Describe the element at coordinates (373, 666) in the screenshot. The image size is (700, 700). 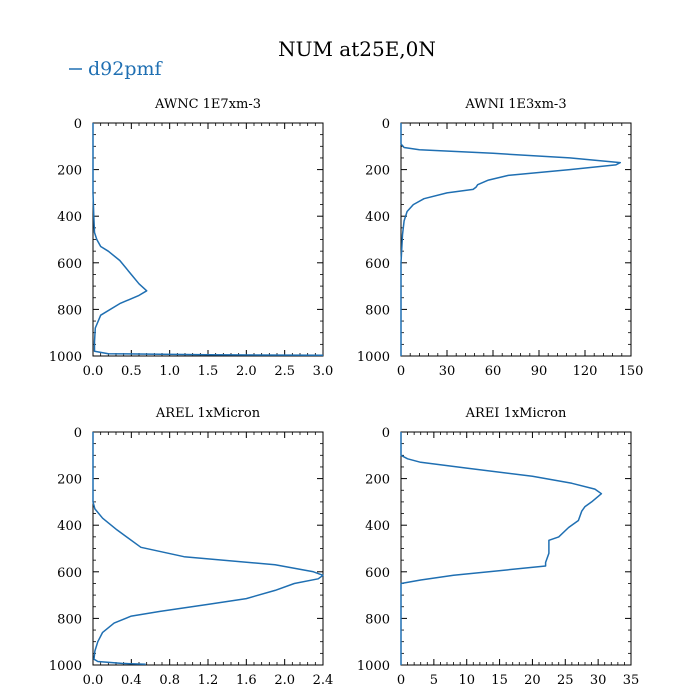
I see `arei-y-tick-label: 1000` at that location.